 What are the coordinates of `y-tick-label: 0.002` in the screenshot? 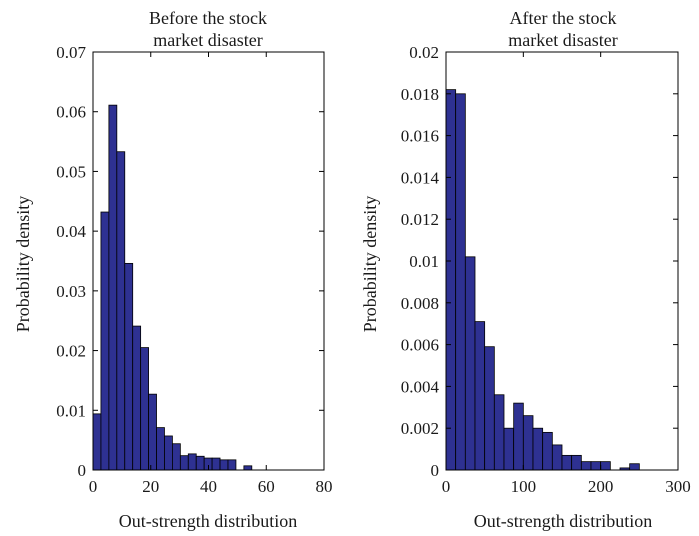 It's located at (420, 428).